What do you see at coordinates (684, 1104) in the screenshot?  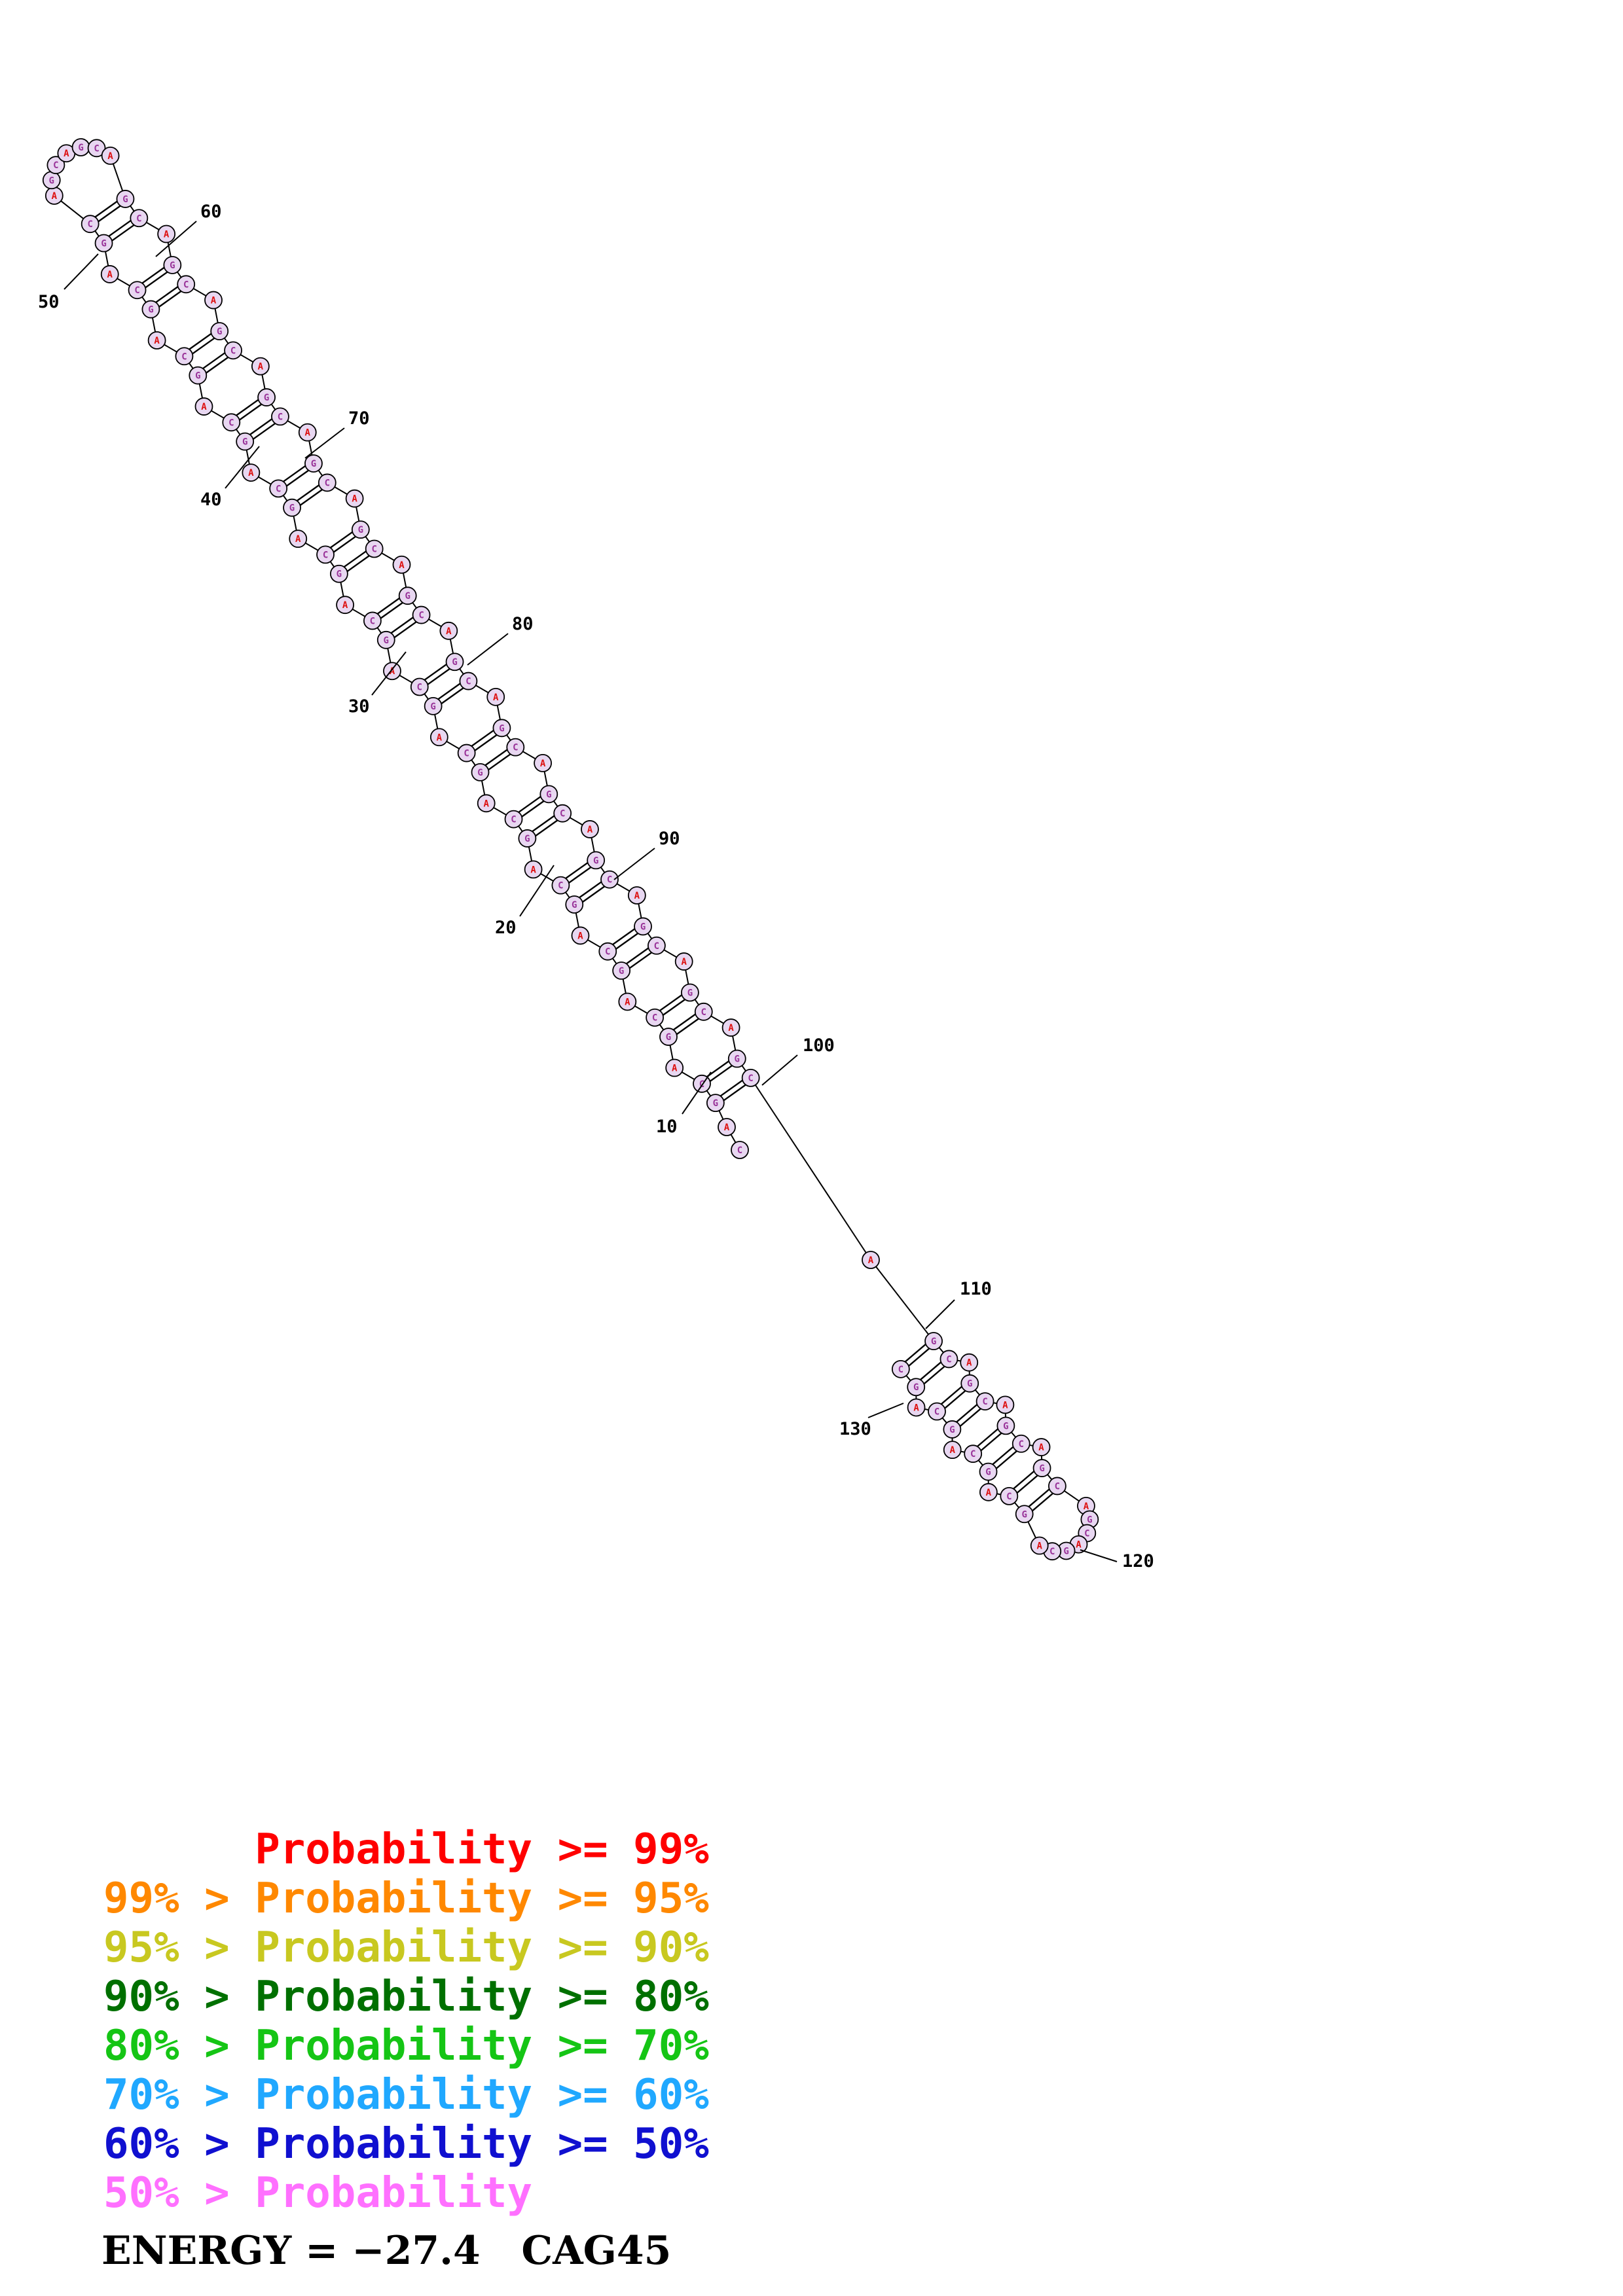 I see `position-label: 10` at bounding box center [684, 1104].